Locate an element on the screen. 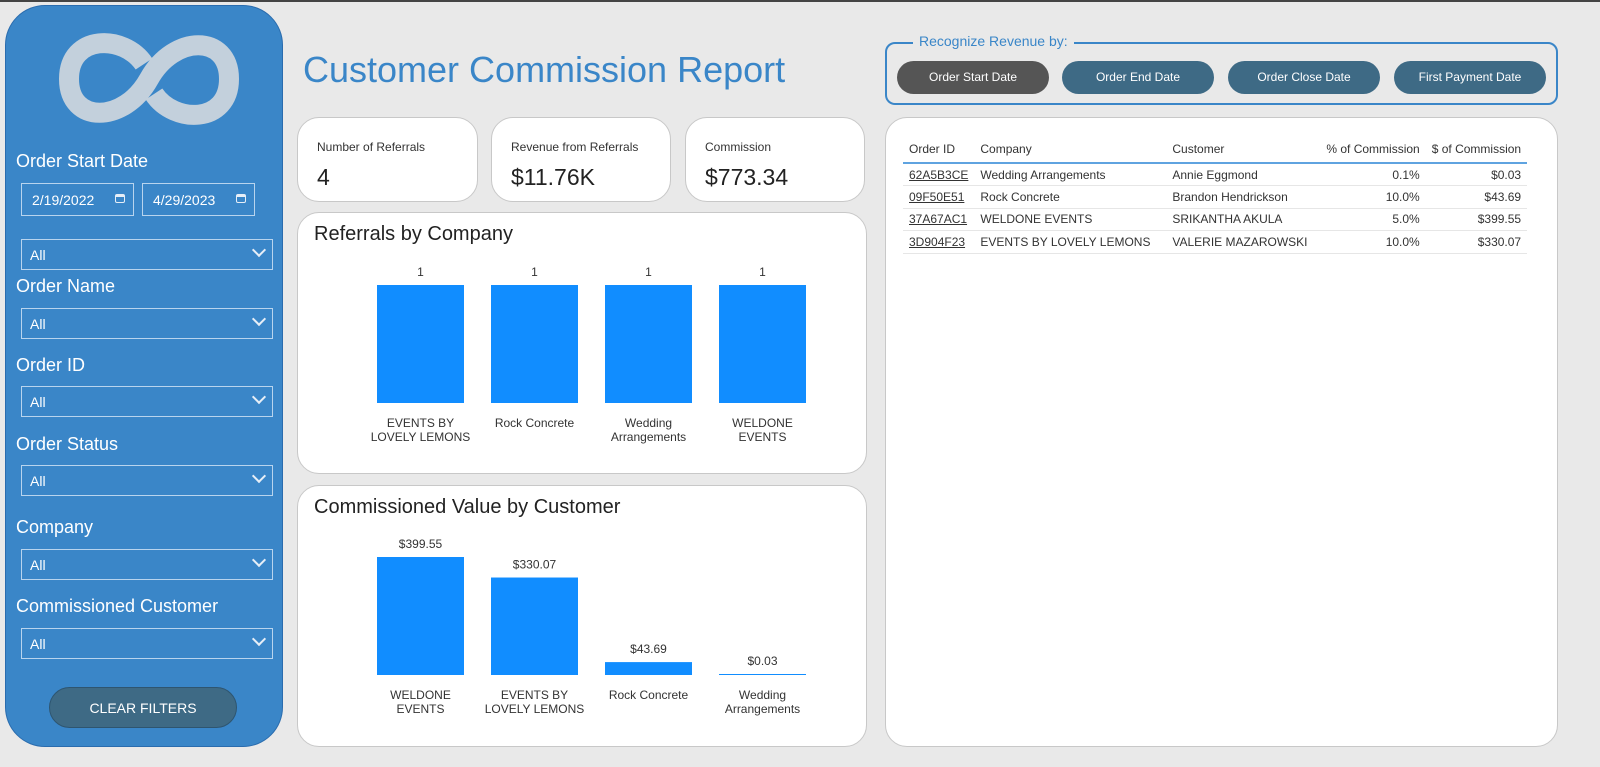  kpi-number-of-referrals: Number of Referrals 4 is located at coordinates (387, 159).